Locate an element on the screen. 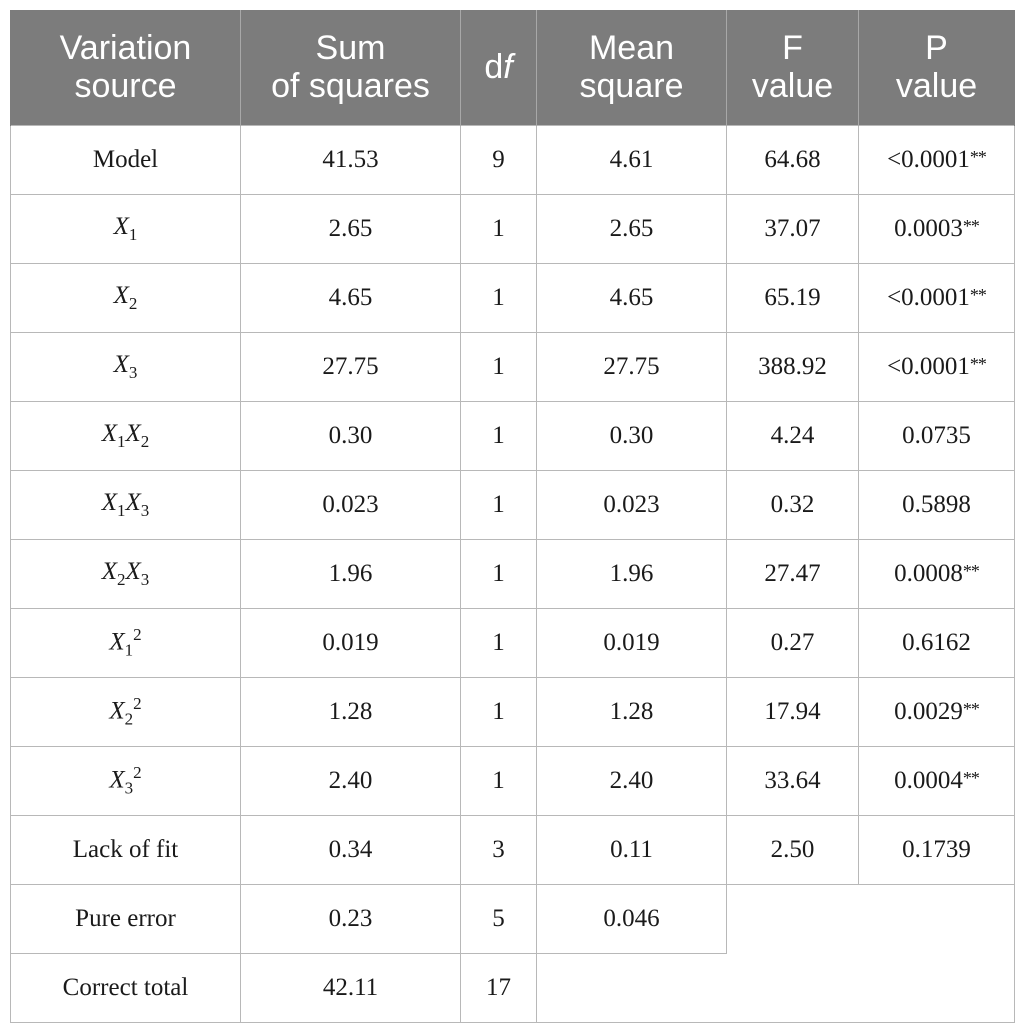 The height and width of the screenshot is (1036, 1025). table-row: X2 4.65 1 4.65 65.19 <0.0001** is located at coordinates (512, 297).